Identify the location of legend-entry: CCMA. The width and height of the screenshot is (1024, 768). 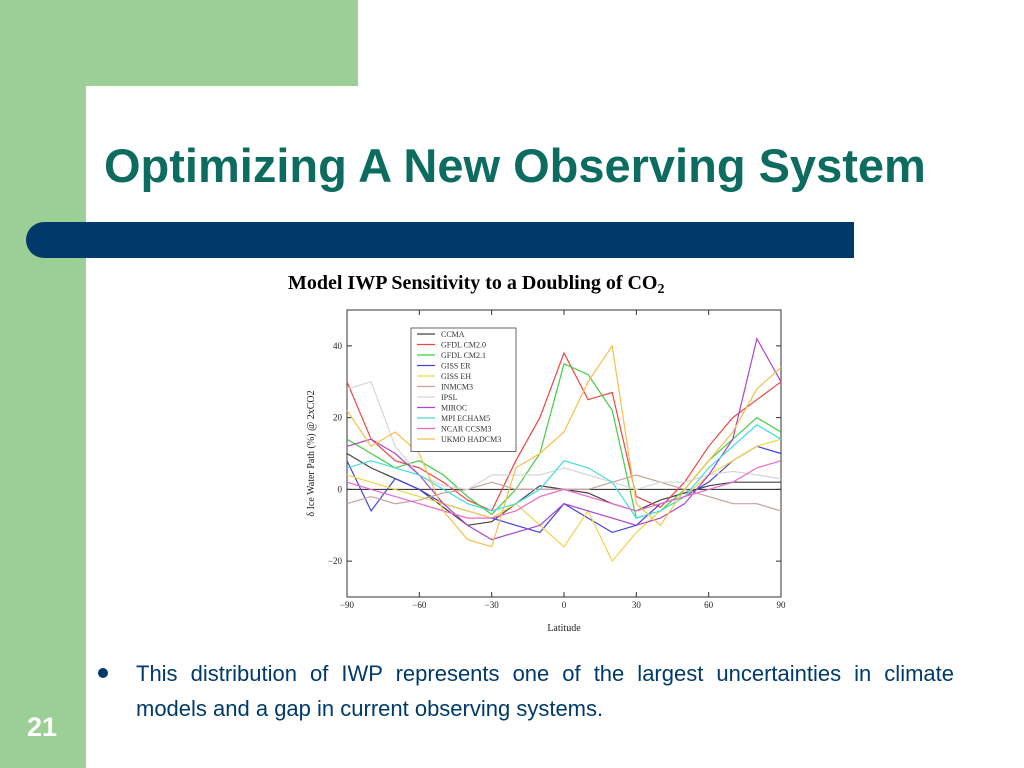
(453, 334).